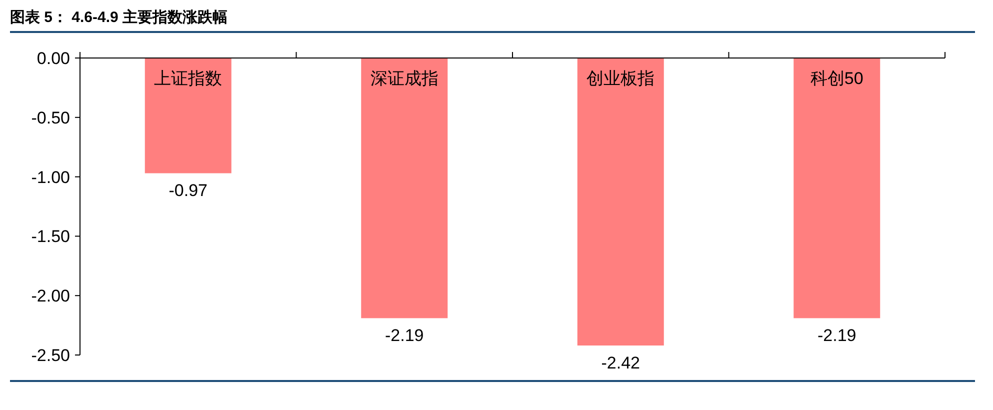 The image size is (993, 410). I want to click on y-tick-label: -1.50, so click(50, 236).